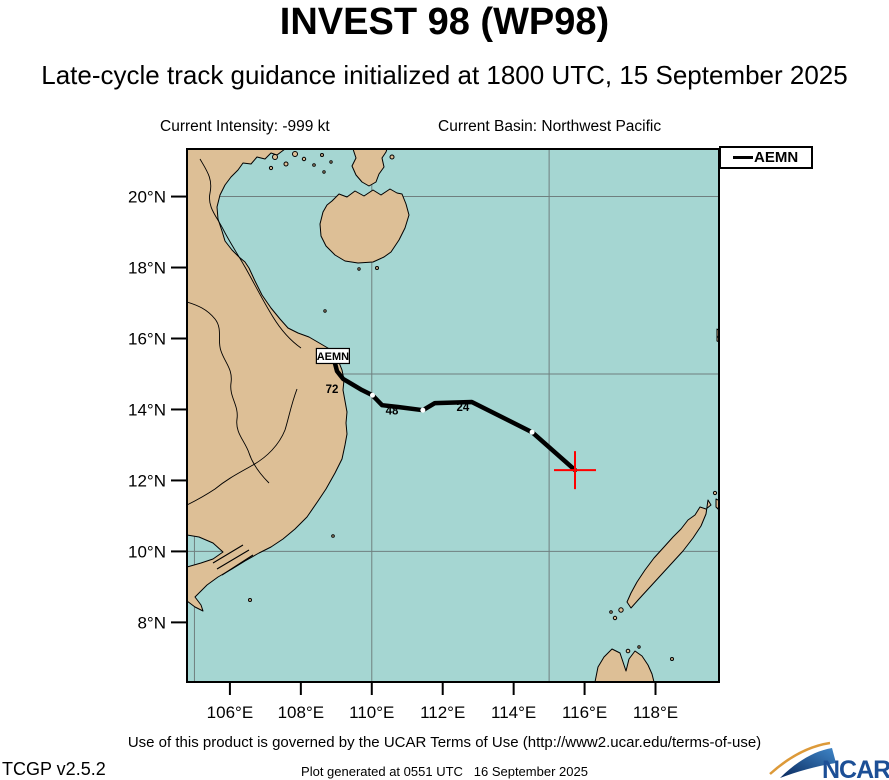 This screenshot has height=780, width=889. Describe the element at coordinates (392, 412) in the screenshot. I see `forecast-hour-label: 48` at that location.